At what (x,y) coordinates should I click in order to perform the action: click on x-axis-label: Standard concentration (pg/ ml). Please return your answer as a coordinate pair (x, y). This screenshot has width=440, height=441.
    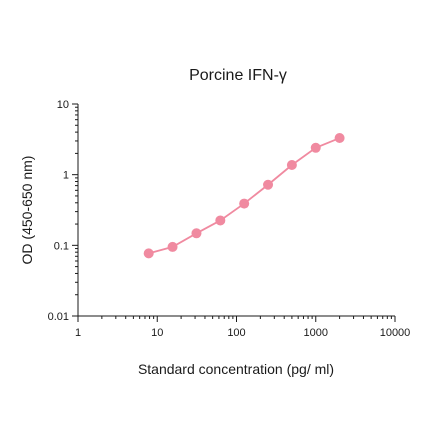
    Looking at the image, I should click on (236, 369).